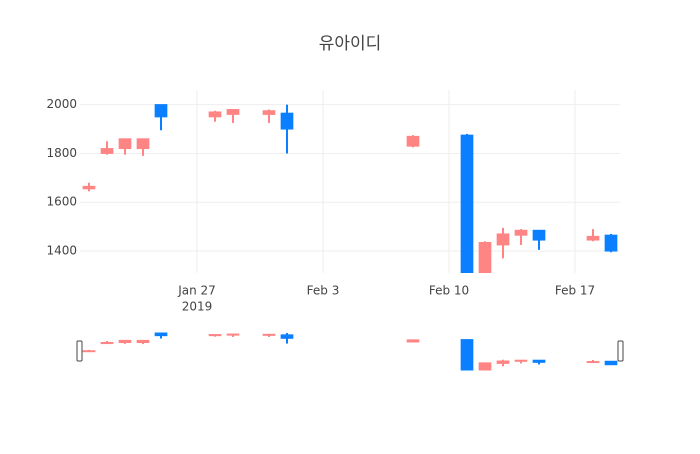  I want to click on y-tick-label: 1400, so click(61, 251).